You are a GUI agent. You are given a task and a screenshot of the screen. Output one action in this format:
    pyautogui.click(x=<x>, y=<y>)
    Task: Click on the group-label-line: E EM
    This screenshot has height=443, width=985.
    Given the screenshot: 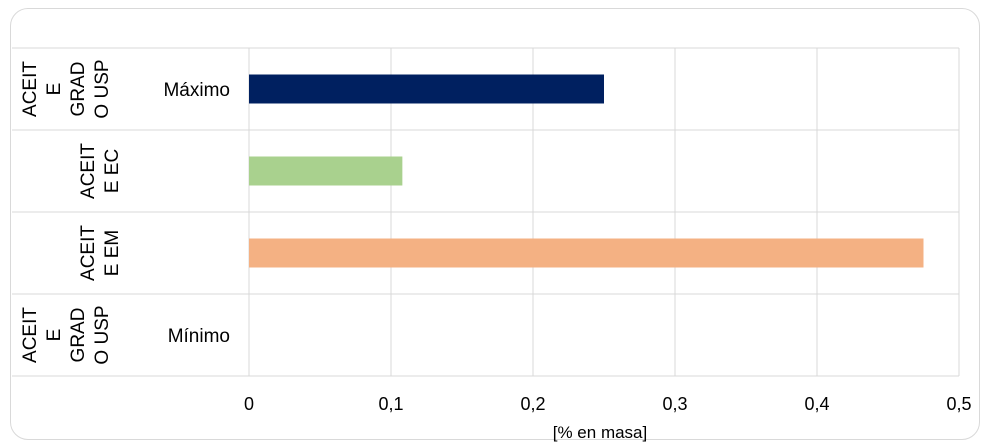 What is the action you would take?
    pyautogui.click(x=112, y=253)
    